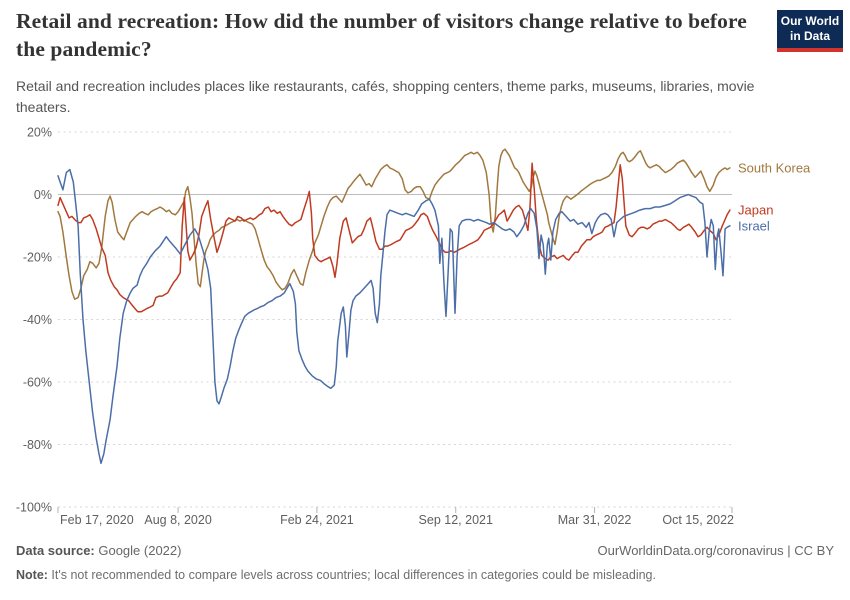 The height and width of the screenshot is (600, 850). What do you see at coordinates (97, 520) in the screenshot?
I see `x-axis-label: Feb 17, 2020` at bounding box center [97, 520].